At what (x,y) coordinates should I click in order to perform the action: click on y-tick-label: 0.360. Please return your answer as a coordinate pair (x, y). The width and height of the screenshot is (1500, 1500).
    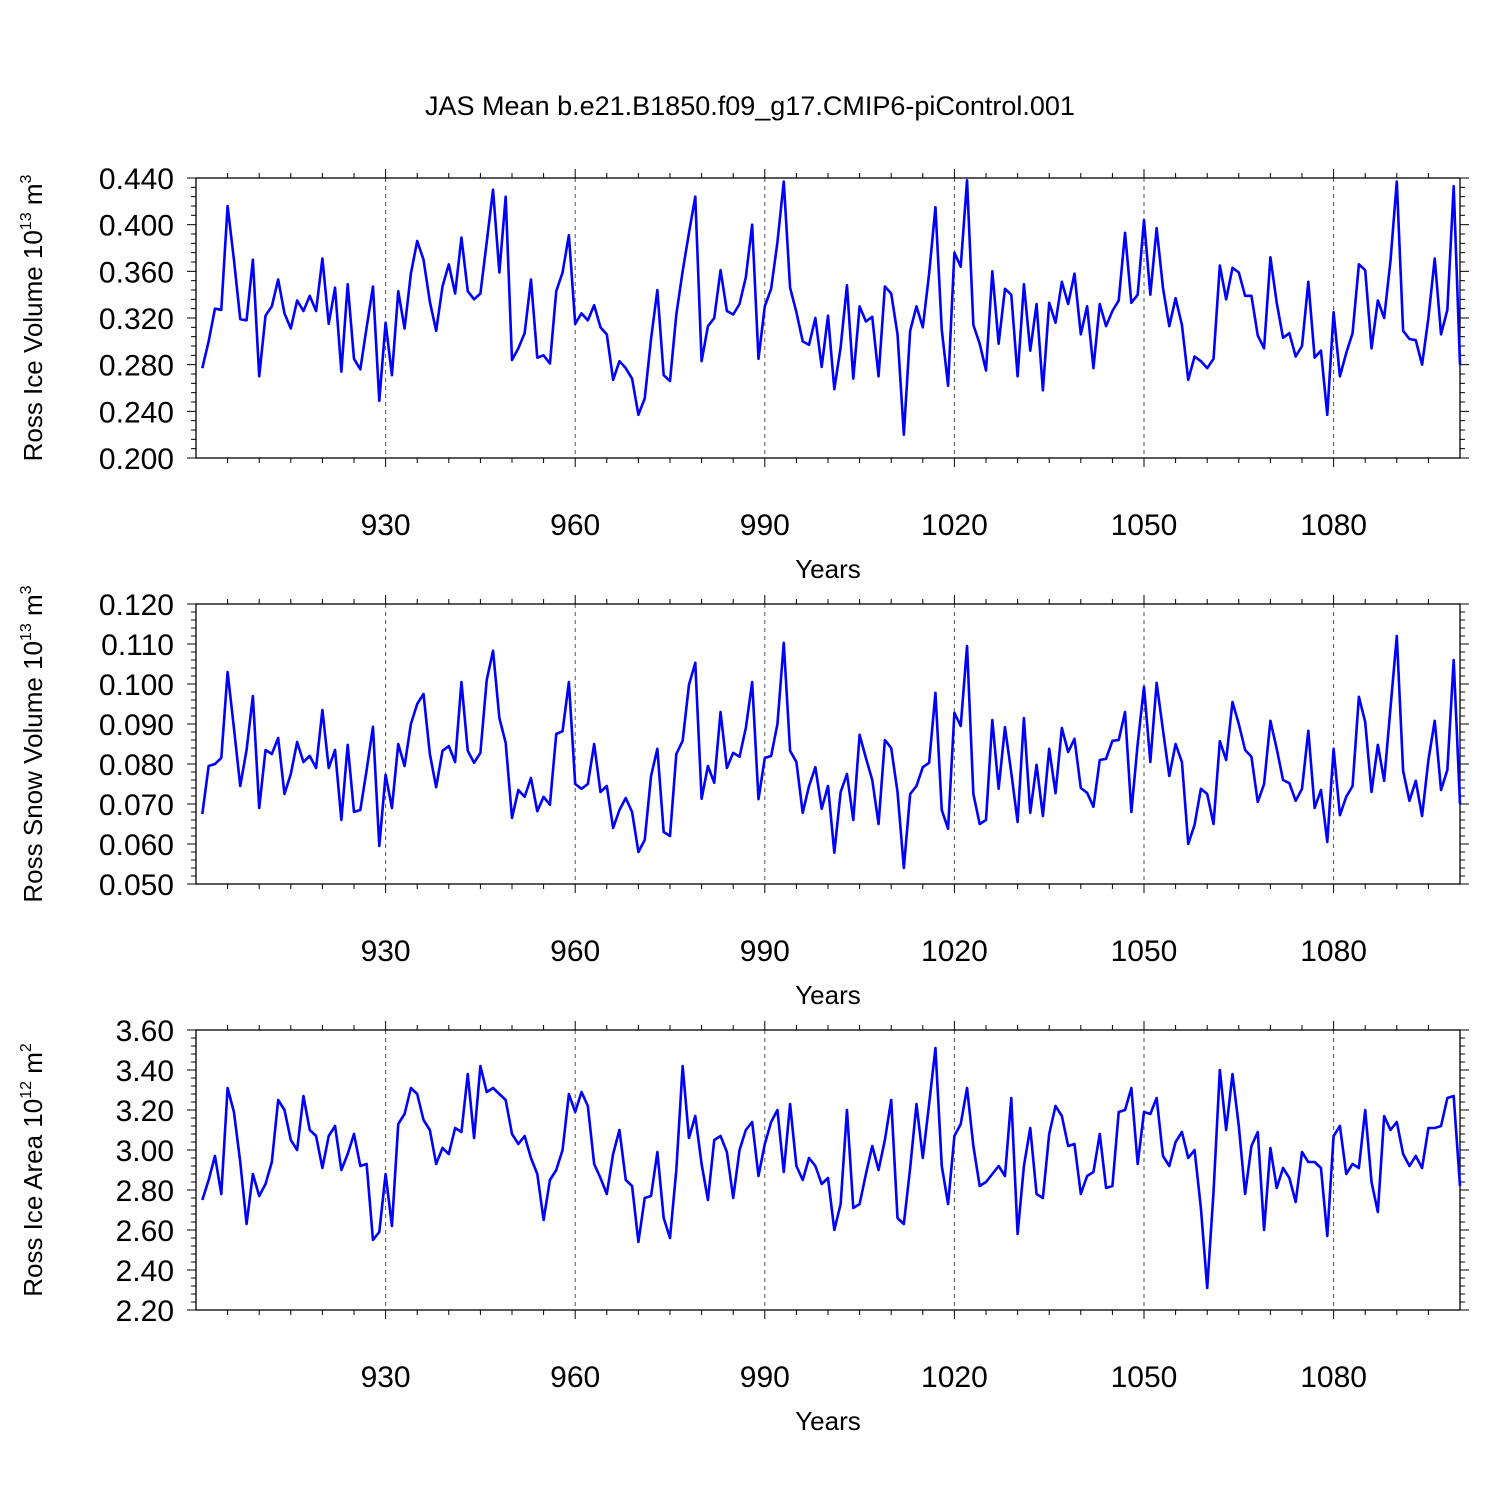
    Looking at the image, I should click on (136, 272).